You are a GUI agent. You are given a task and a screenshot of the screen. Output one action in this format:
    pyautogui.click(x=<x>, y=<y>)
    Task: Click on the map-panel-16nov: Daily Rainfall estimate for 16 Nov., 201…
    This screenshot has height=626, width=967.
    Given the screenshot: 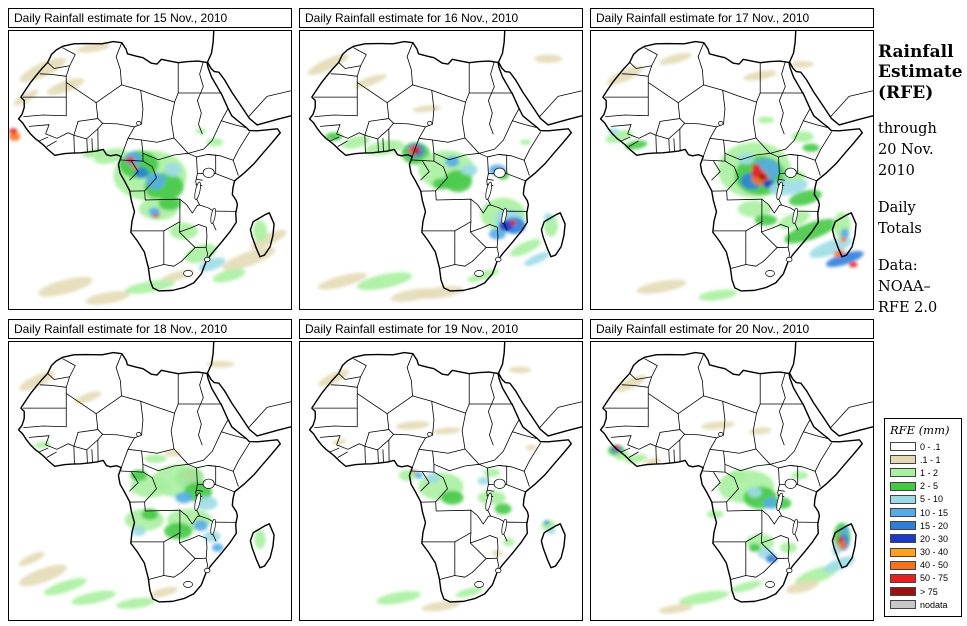 What is the action you would take?
    pyautogui.click(x=441, y=159)
    